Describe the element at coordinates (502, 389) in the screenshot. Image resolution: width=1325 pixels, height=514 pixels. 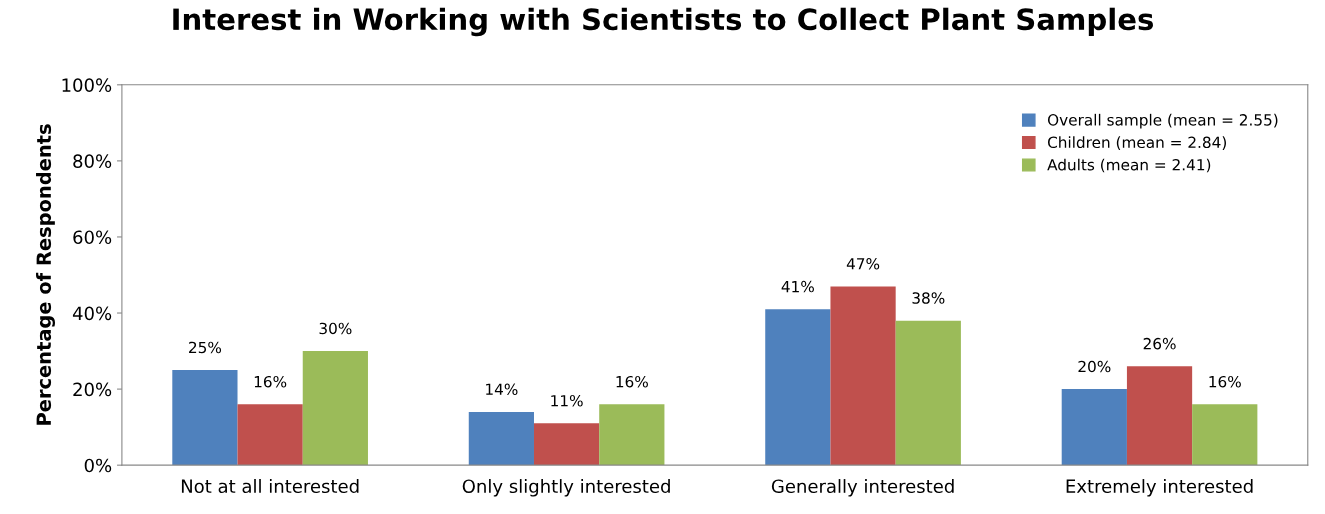
I see `data-label: 14%` at that location.